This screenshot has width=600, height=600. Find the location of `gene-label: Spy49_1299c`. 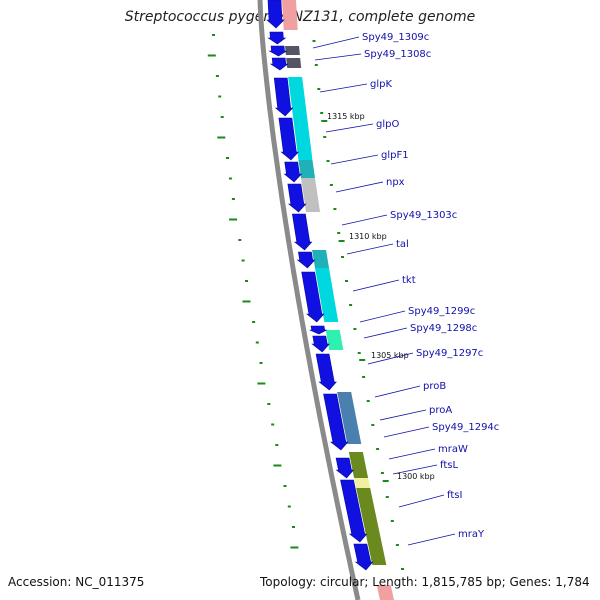

gene-label: Spy49_1299c is located at coordinates (441, 311).